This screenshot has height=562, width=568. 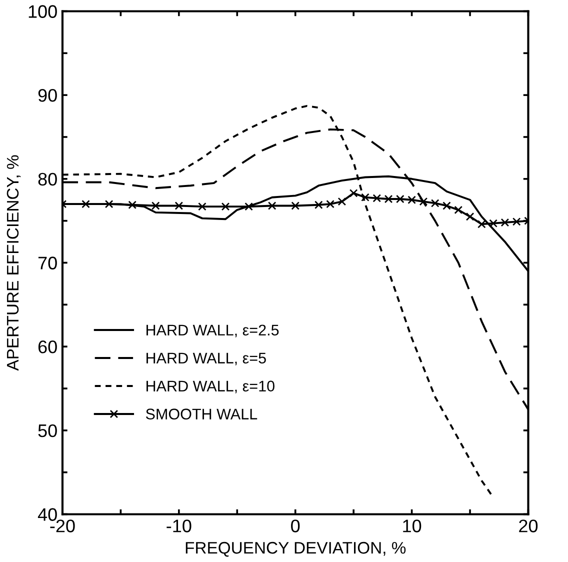 What do you see at coordinates (206, 359) in the screenshot?
I see `legend-label: HARD WALL, ε=5` at bounding box center [206, 359].